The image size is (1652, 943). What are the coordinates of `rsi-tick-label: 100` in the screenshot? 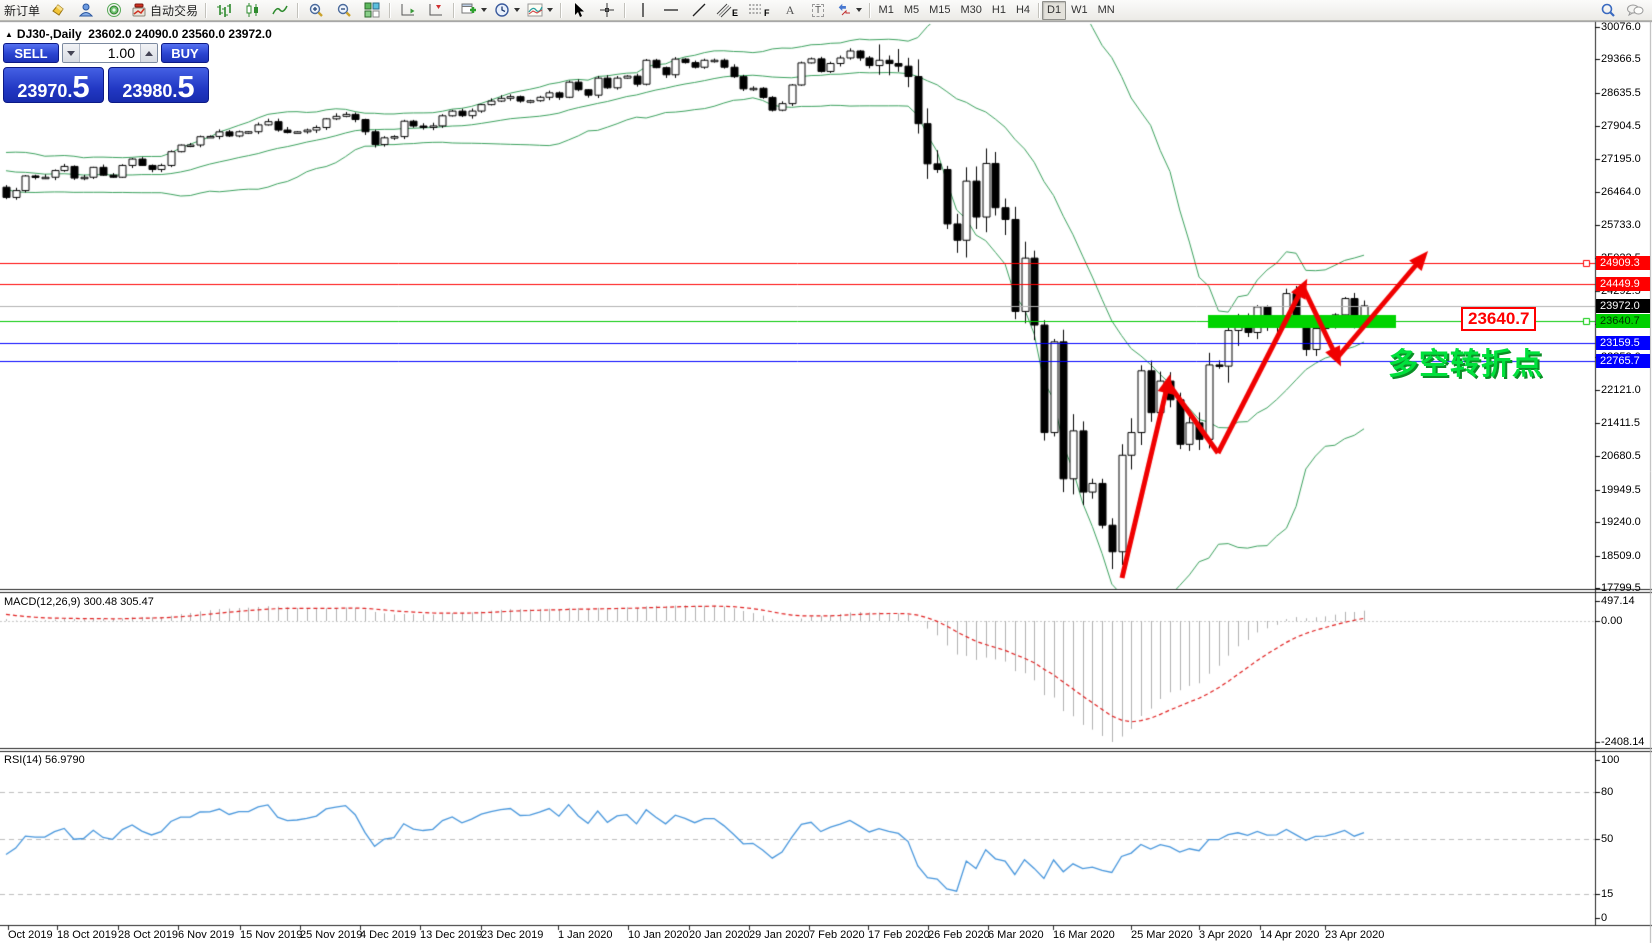 It's located at (1610, 760).